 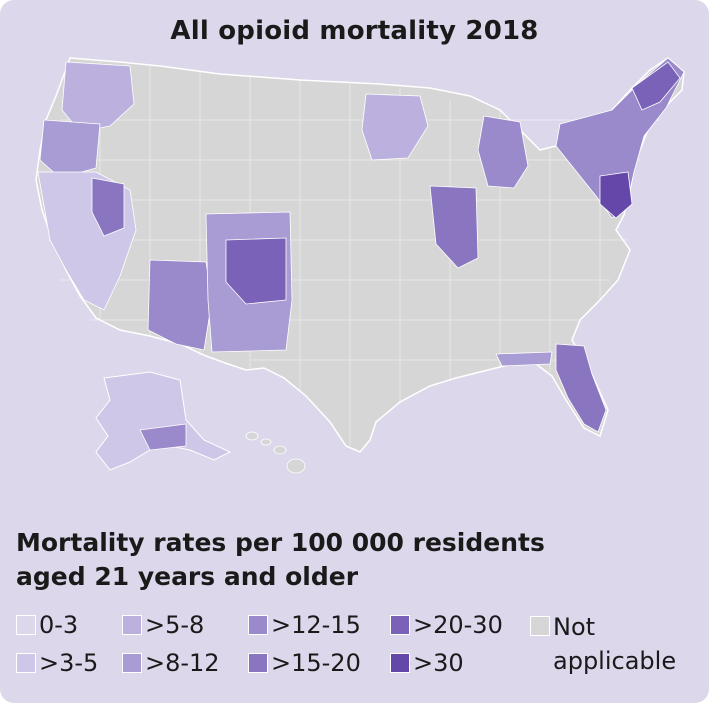 What do you see at coordinates (479, 192) in the screenshot?
I see `great-lakes-region` at bounding box center [479, 192].